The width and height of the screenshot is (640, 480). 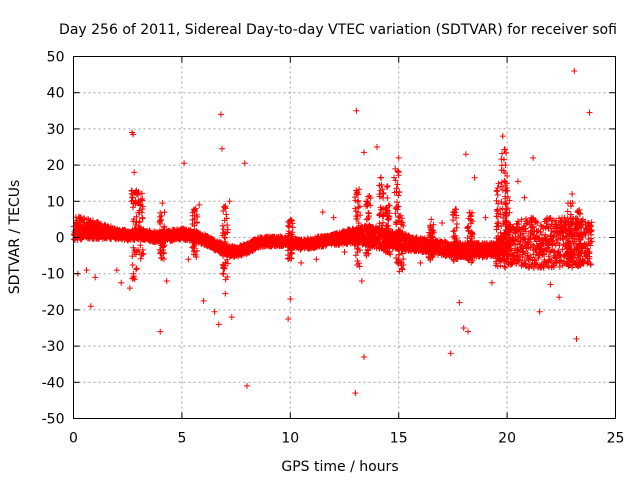 I want to click on y-tick-label: 30, so click(x=56, y=130).